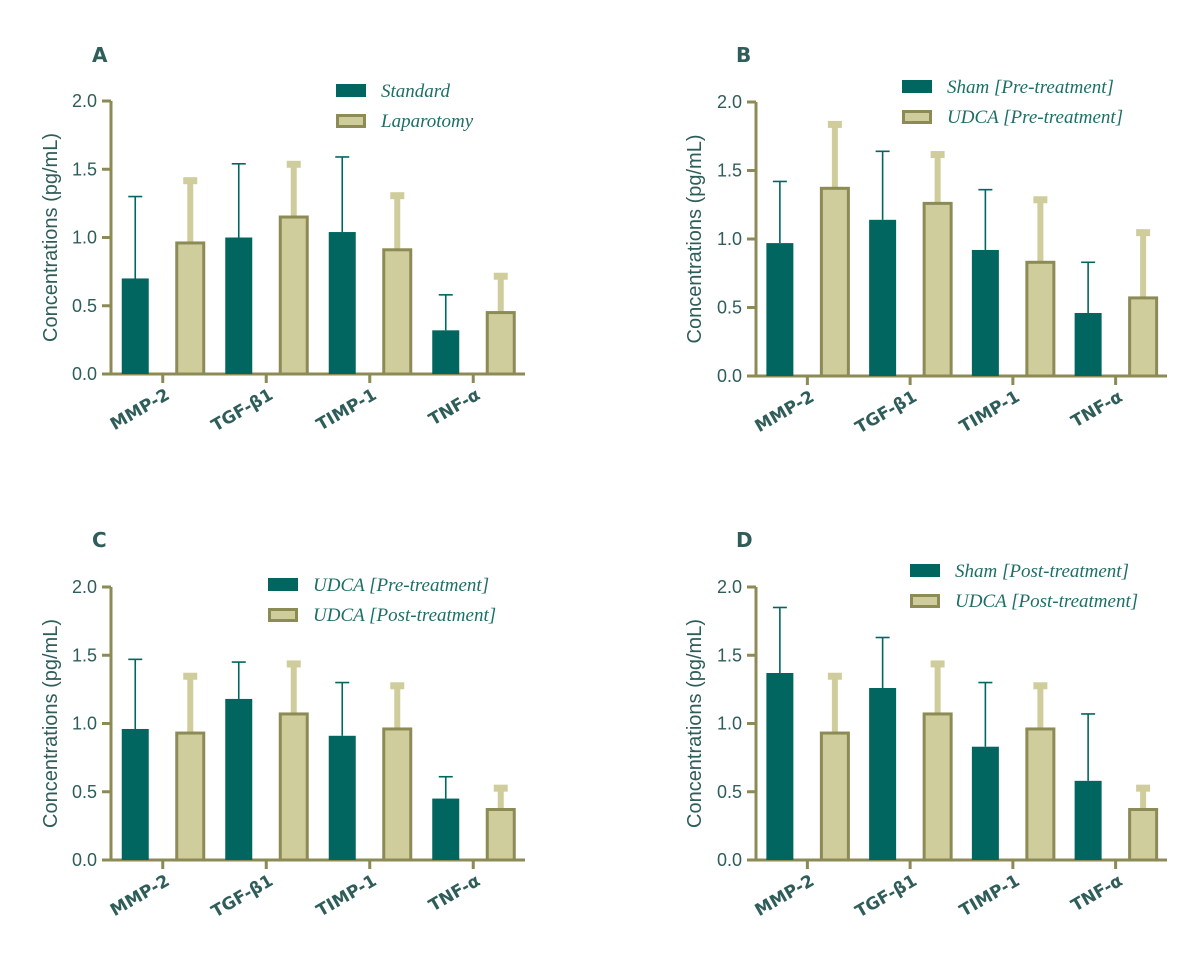 This screenshot has height=975, width=1200. I want to click on panel-letter: A, so click(100, 55).